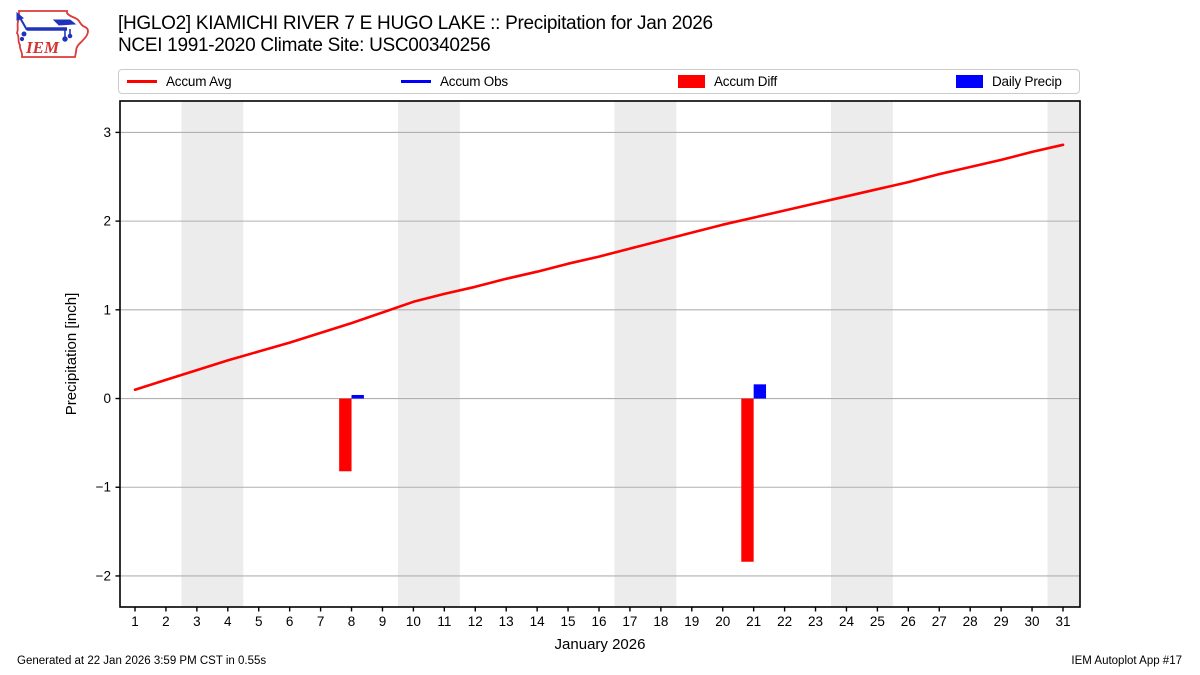 This screenshot has width=1200, height=675. I want to click on y-tick-label: 3, so click(107, 132).